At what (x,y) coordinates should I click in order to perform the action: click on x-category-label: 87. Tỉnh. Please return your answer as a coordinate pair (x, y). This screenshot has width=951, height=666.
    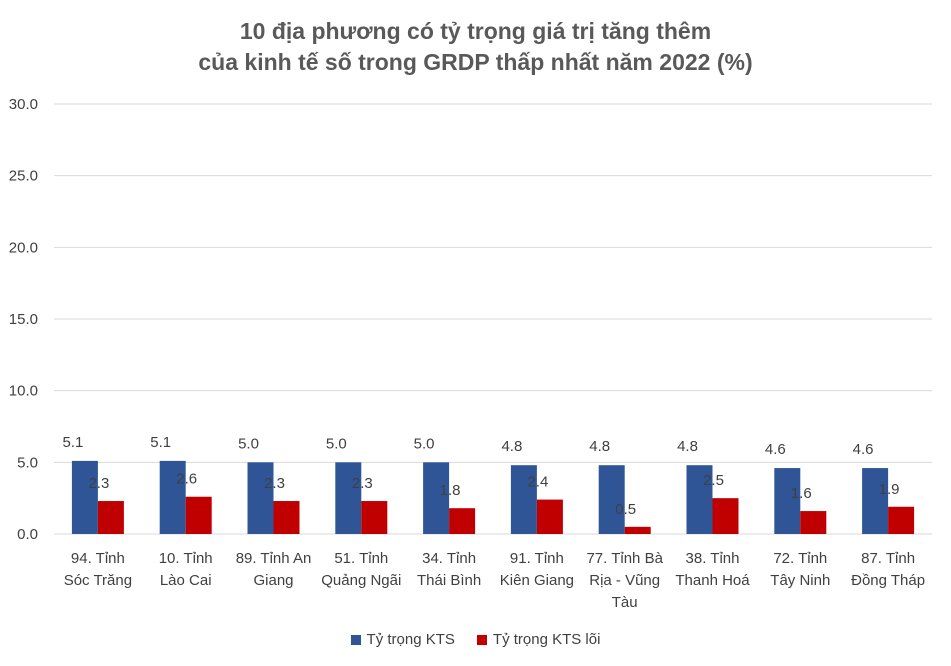
    Looking at the image, I should click on (888, 558).